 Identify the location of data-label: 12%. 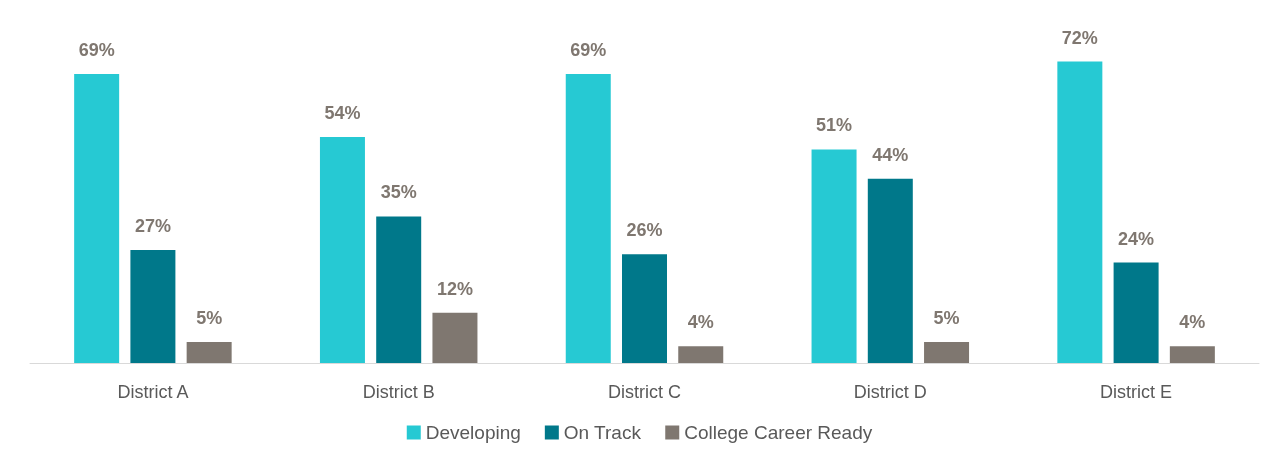
(454, 288).